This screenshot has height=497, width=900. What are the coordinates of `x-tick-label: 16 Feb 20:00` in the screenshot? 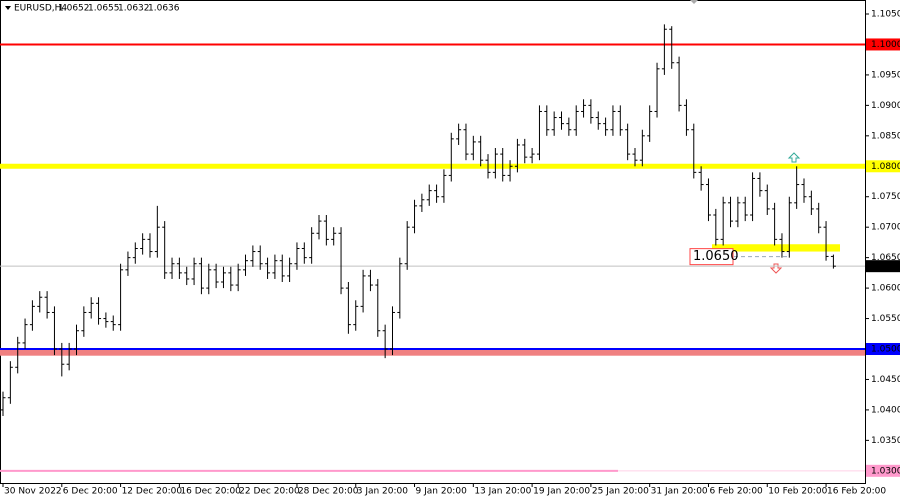 It's located at (856, 492).